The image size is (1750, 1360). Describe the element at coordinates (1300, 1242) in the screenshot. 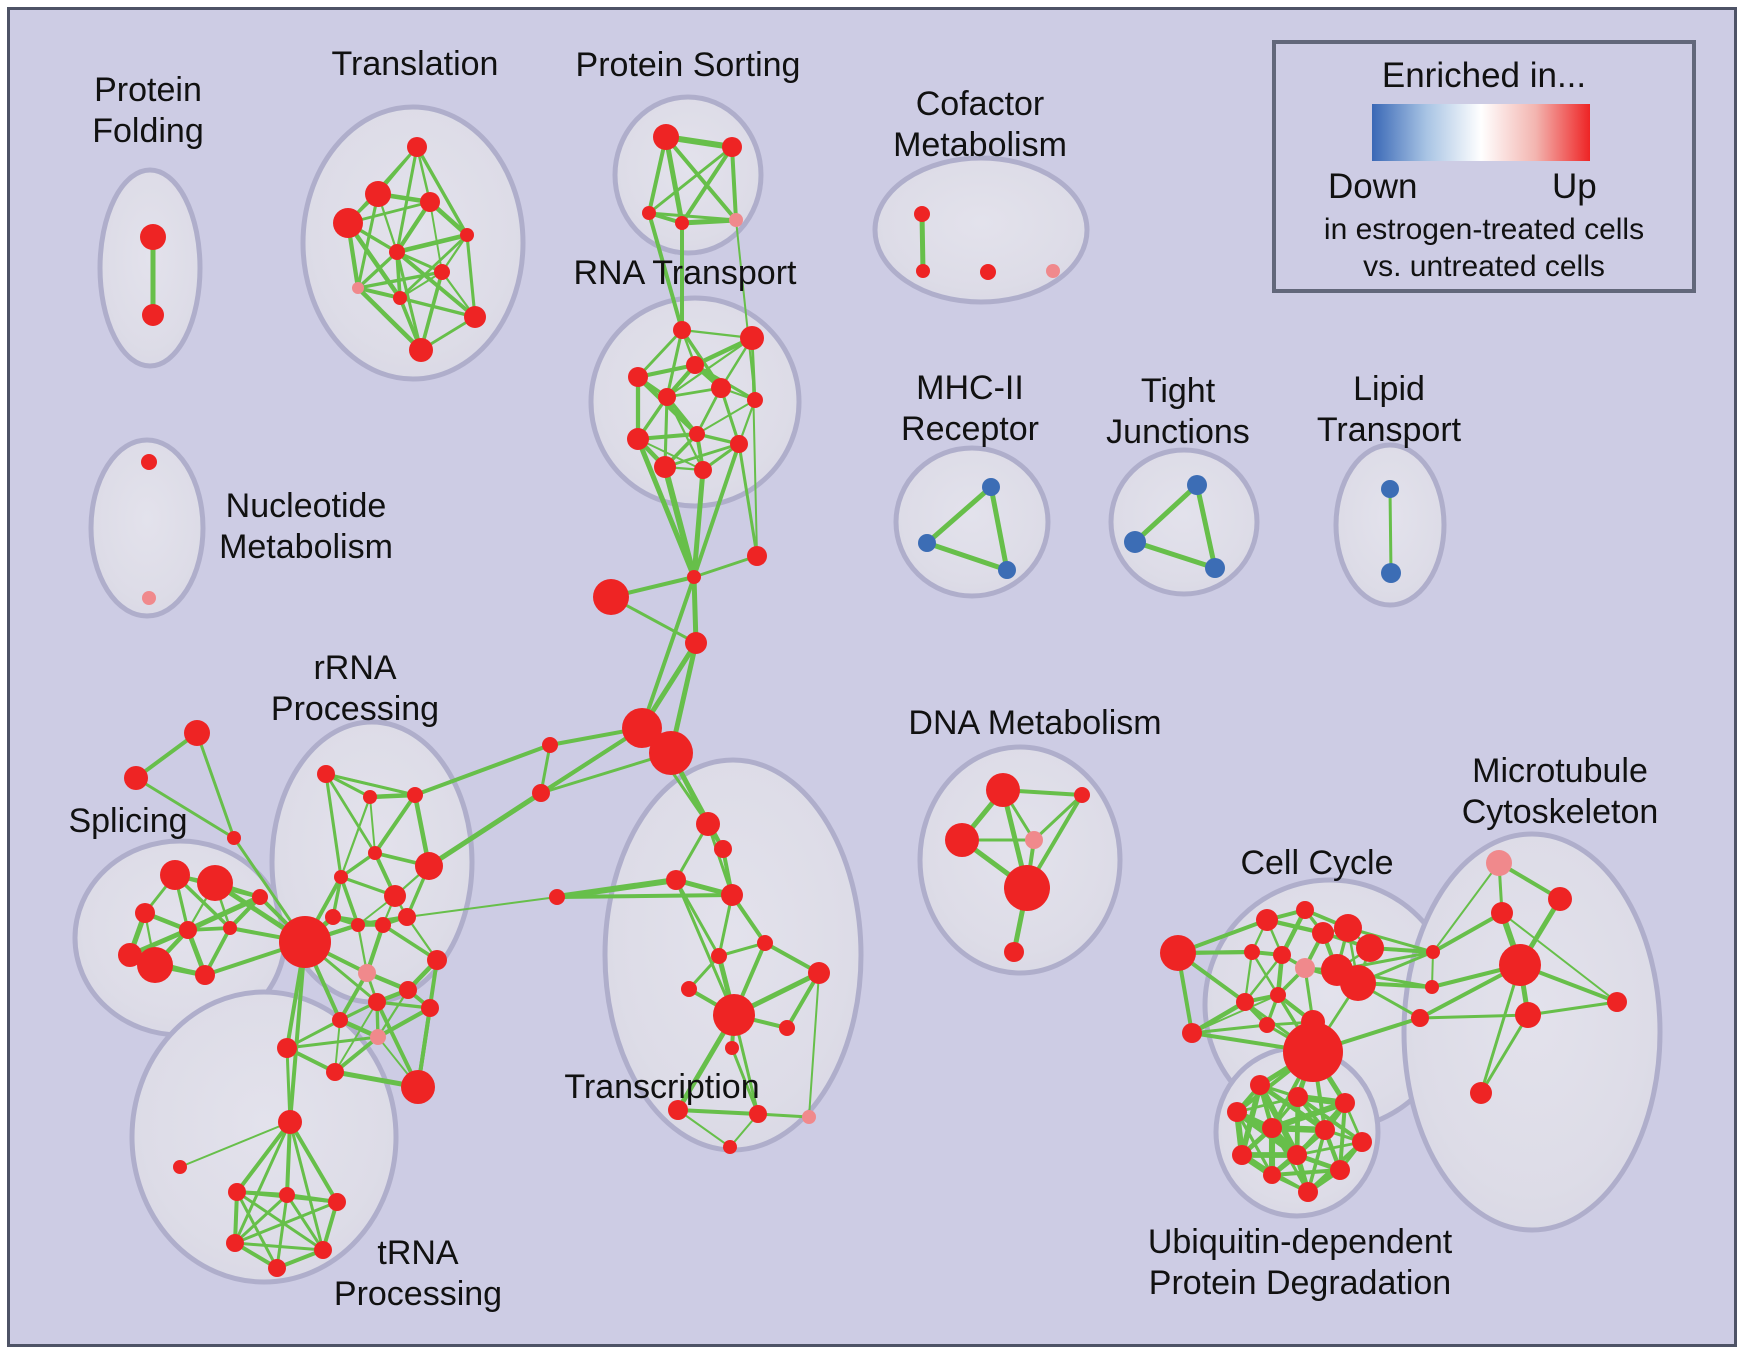

I see `cluster-label-ubiquitin-degradation: Ubiquitin-dependent` at that location.